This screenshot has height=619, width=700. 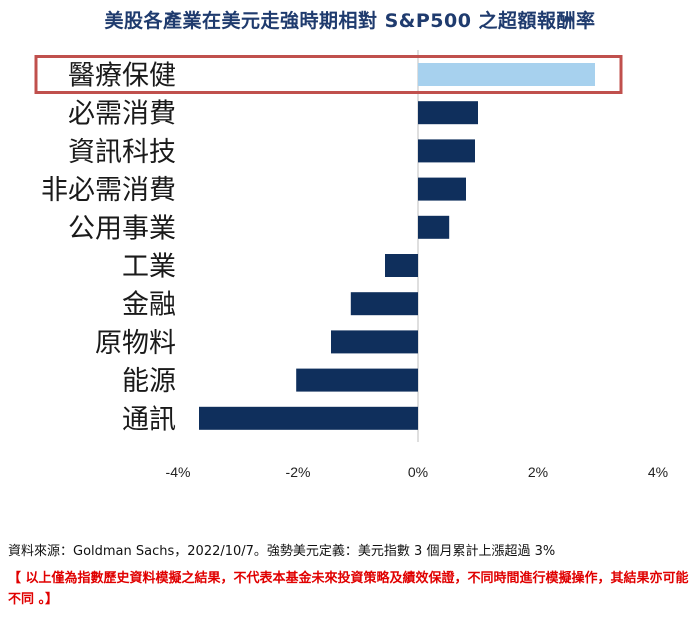 What do you see at coordinates (178, 472) in the screenshot?
I see `x-tick-label: -4%` at bounding box center [178, 472].